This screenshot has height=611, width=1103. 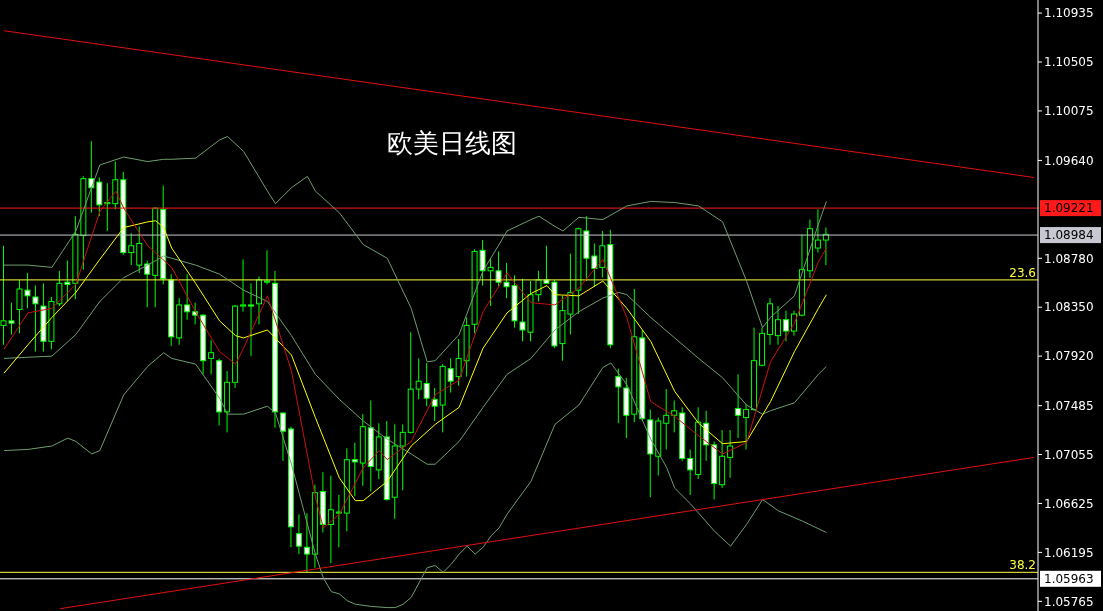 What do you see at coordinates (1022, 272) in the screenshot?
I see `annotation: 23.6` at bounding box center [1022, 272].